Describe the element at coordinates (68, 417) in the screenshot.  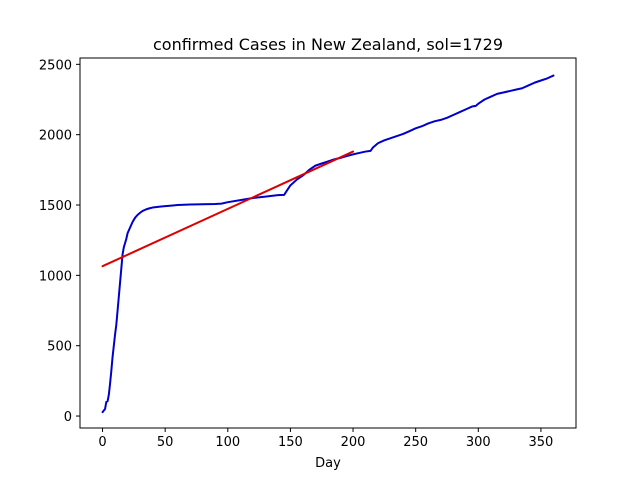
I see `y-tick-label: 0` at that location.